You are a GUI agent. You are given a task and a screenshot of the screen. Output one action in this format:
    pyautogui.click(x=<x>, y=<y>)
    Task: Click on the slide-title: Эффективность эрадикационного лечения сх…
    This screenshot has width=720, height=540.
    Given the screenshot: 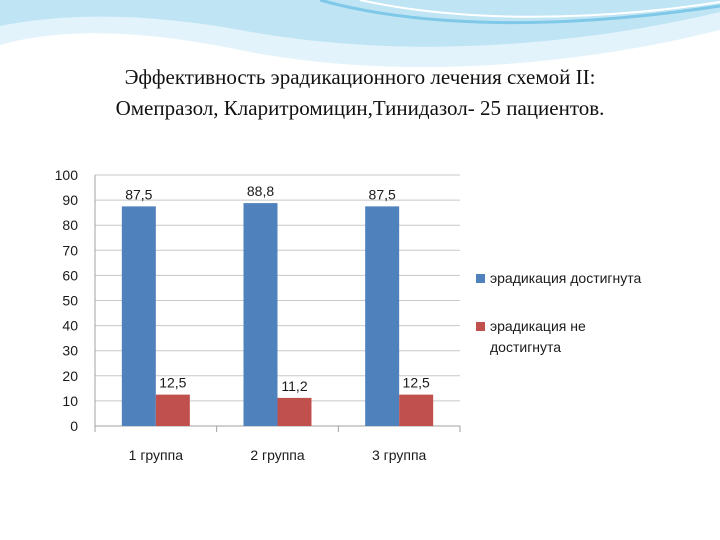 What is the action you would take?
    pyautogui.click(x=360, y=93)
    